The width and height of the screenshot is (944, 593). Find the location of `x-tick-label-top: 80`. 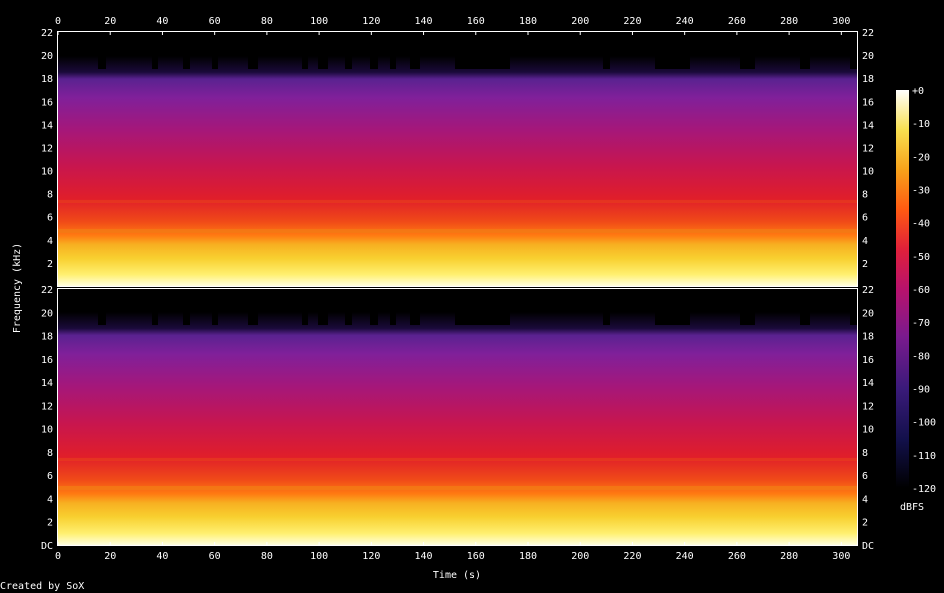

x-tick-label-top: 80 is located at coordinates (267, 21).